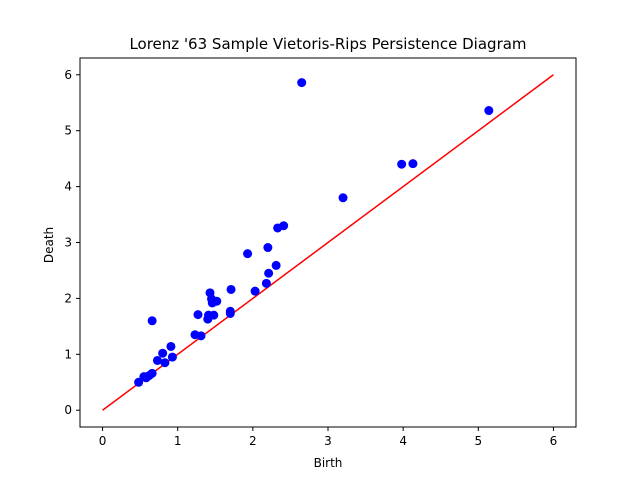  What do you see at coordinates (554, 441) in the screenshot?
I see `x-tick-label: 6` at bounding box center [554, 441].